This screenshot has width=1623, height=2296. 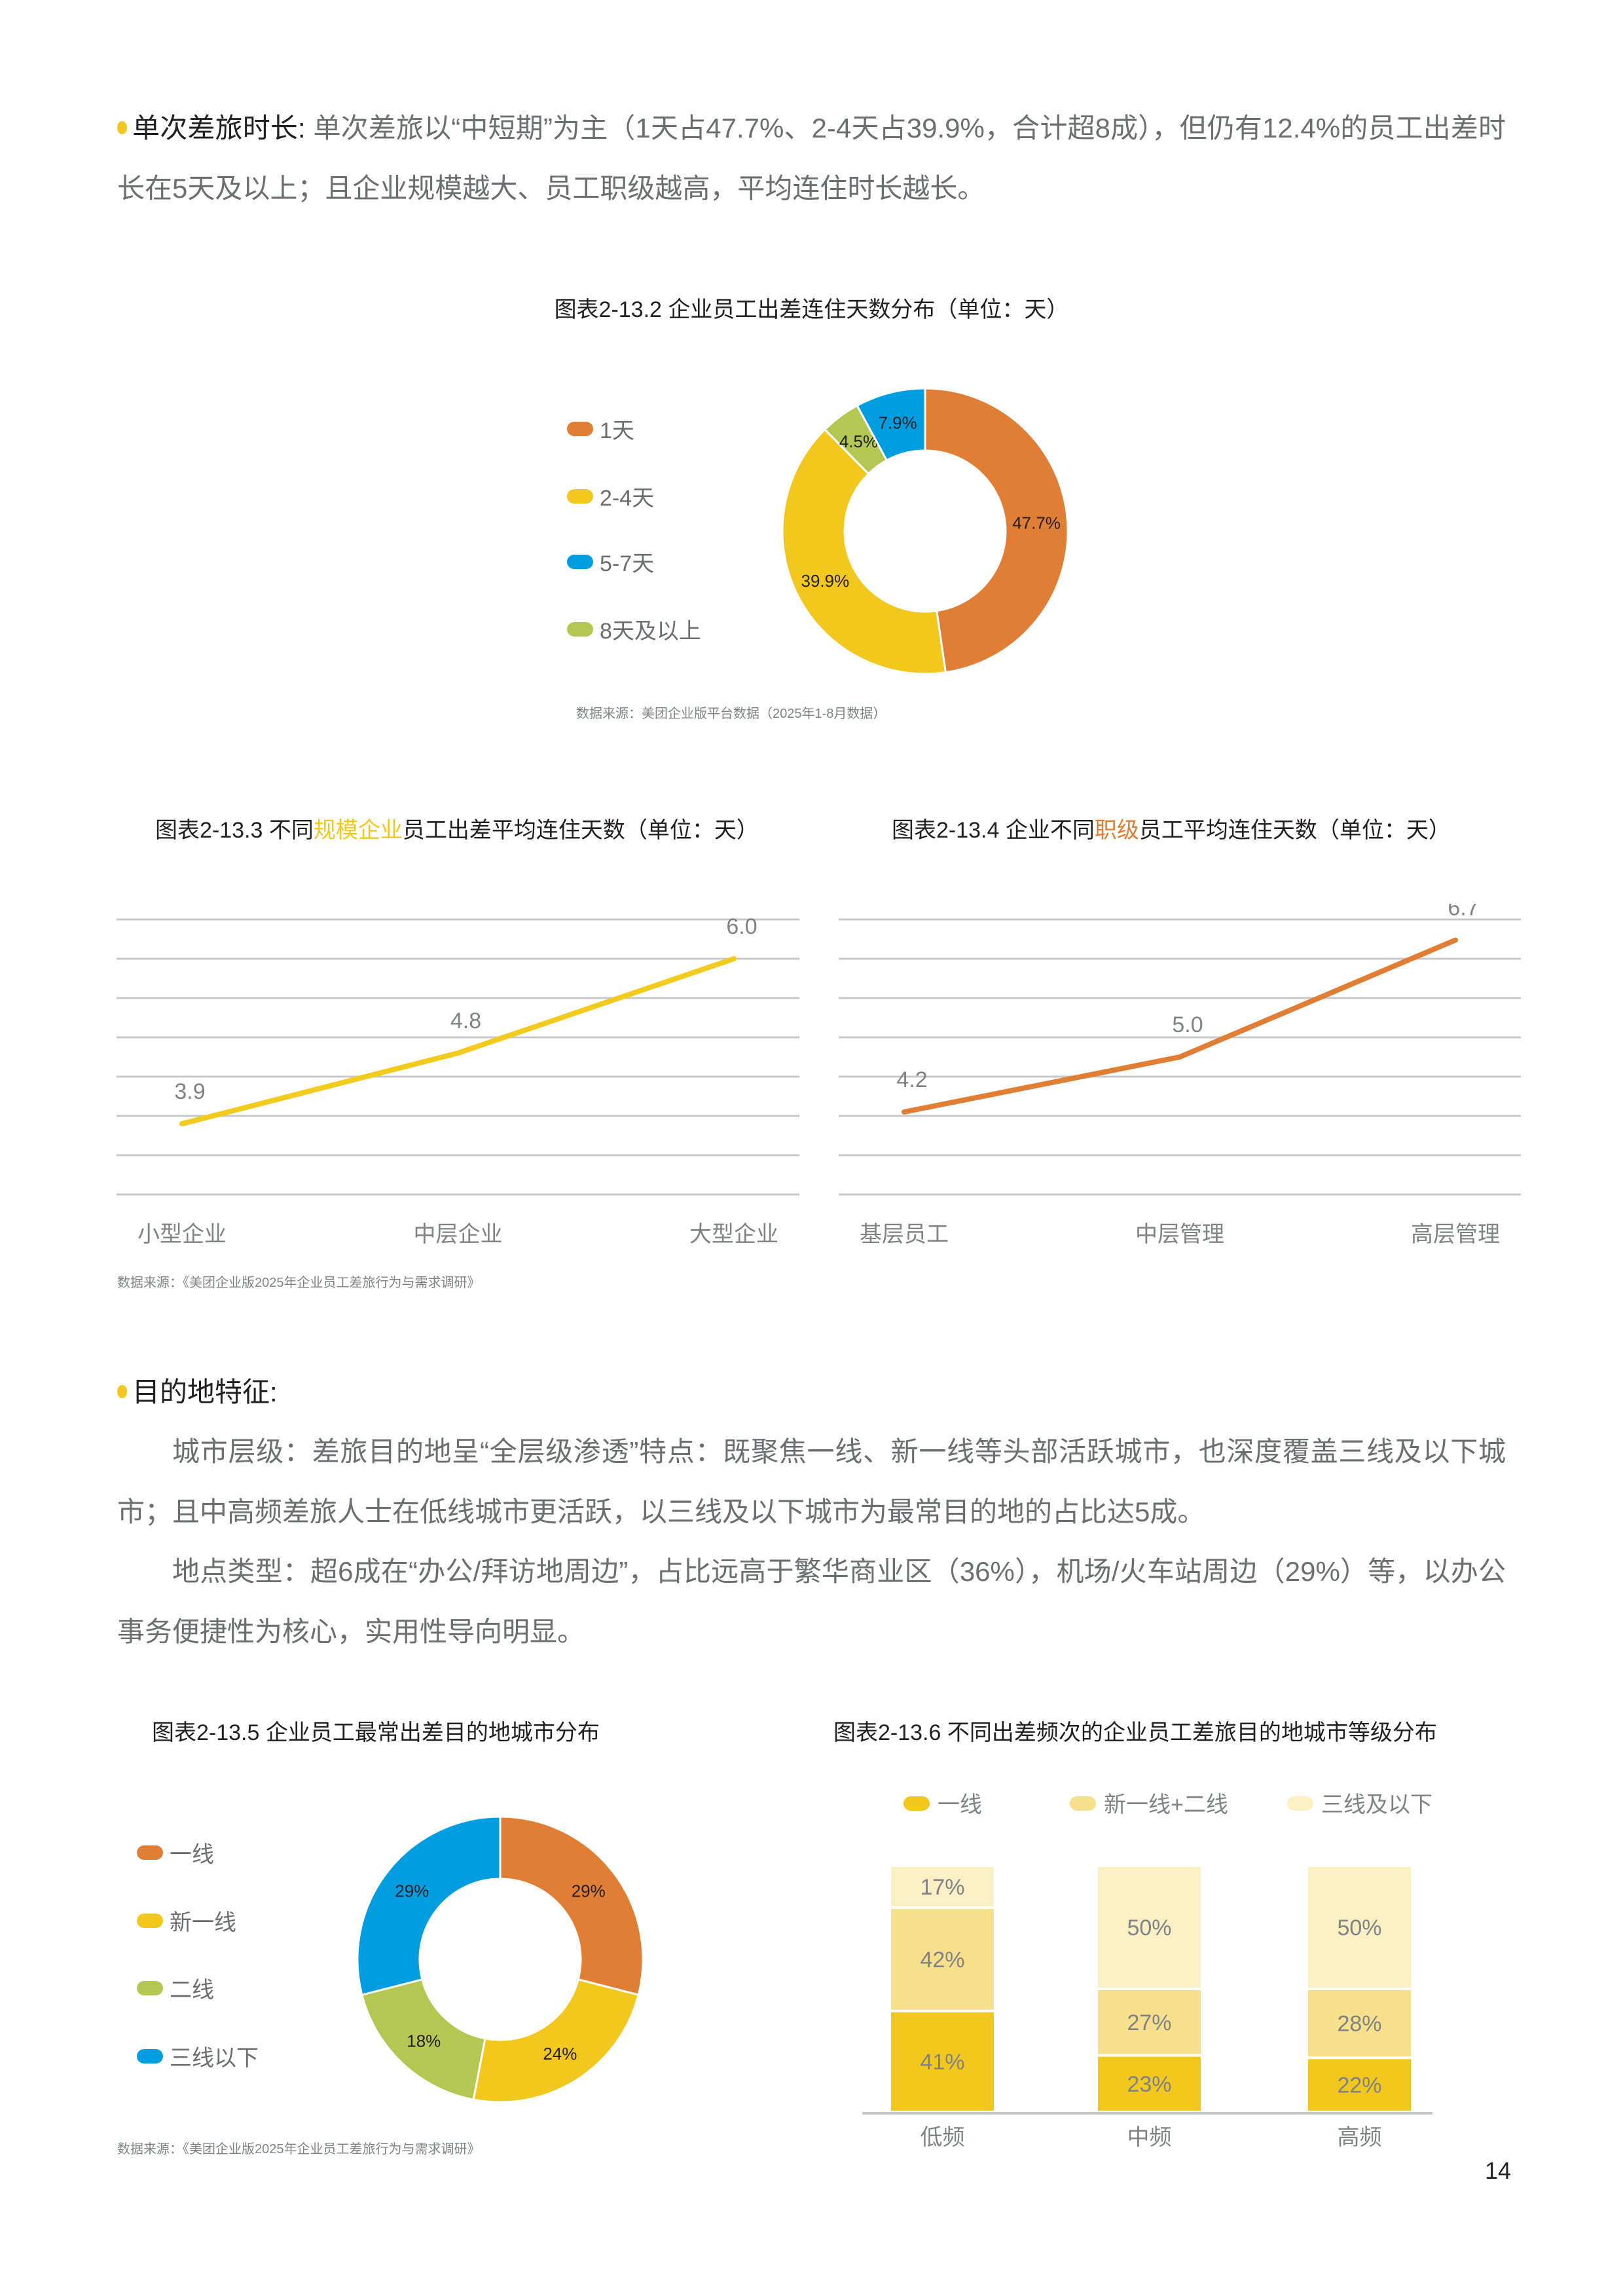 What do you see at coordinates (627, 499) in the screenshot?
I see `legend-label: 2-4天` at bounding box center [627, 499].